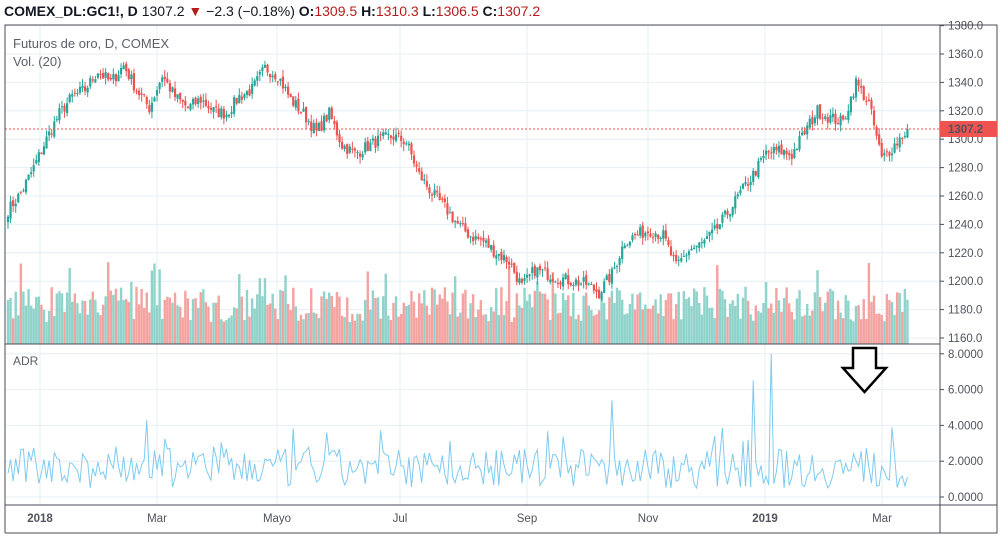  I want to click on last-price-badge-text: 1307.2, so click(965, 130).